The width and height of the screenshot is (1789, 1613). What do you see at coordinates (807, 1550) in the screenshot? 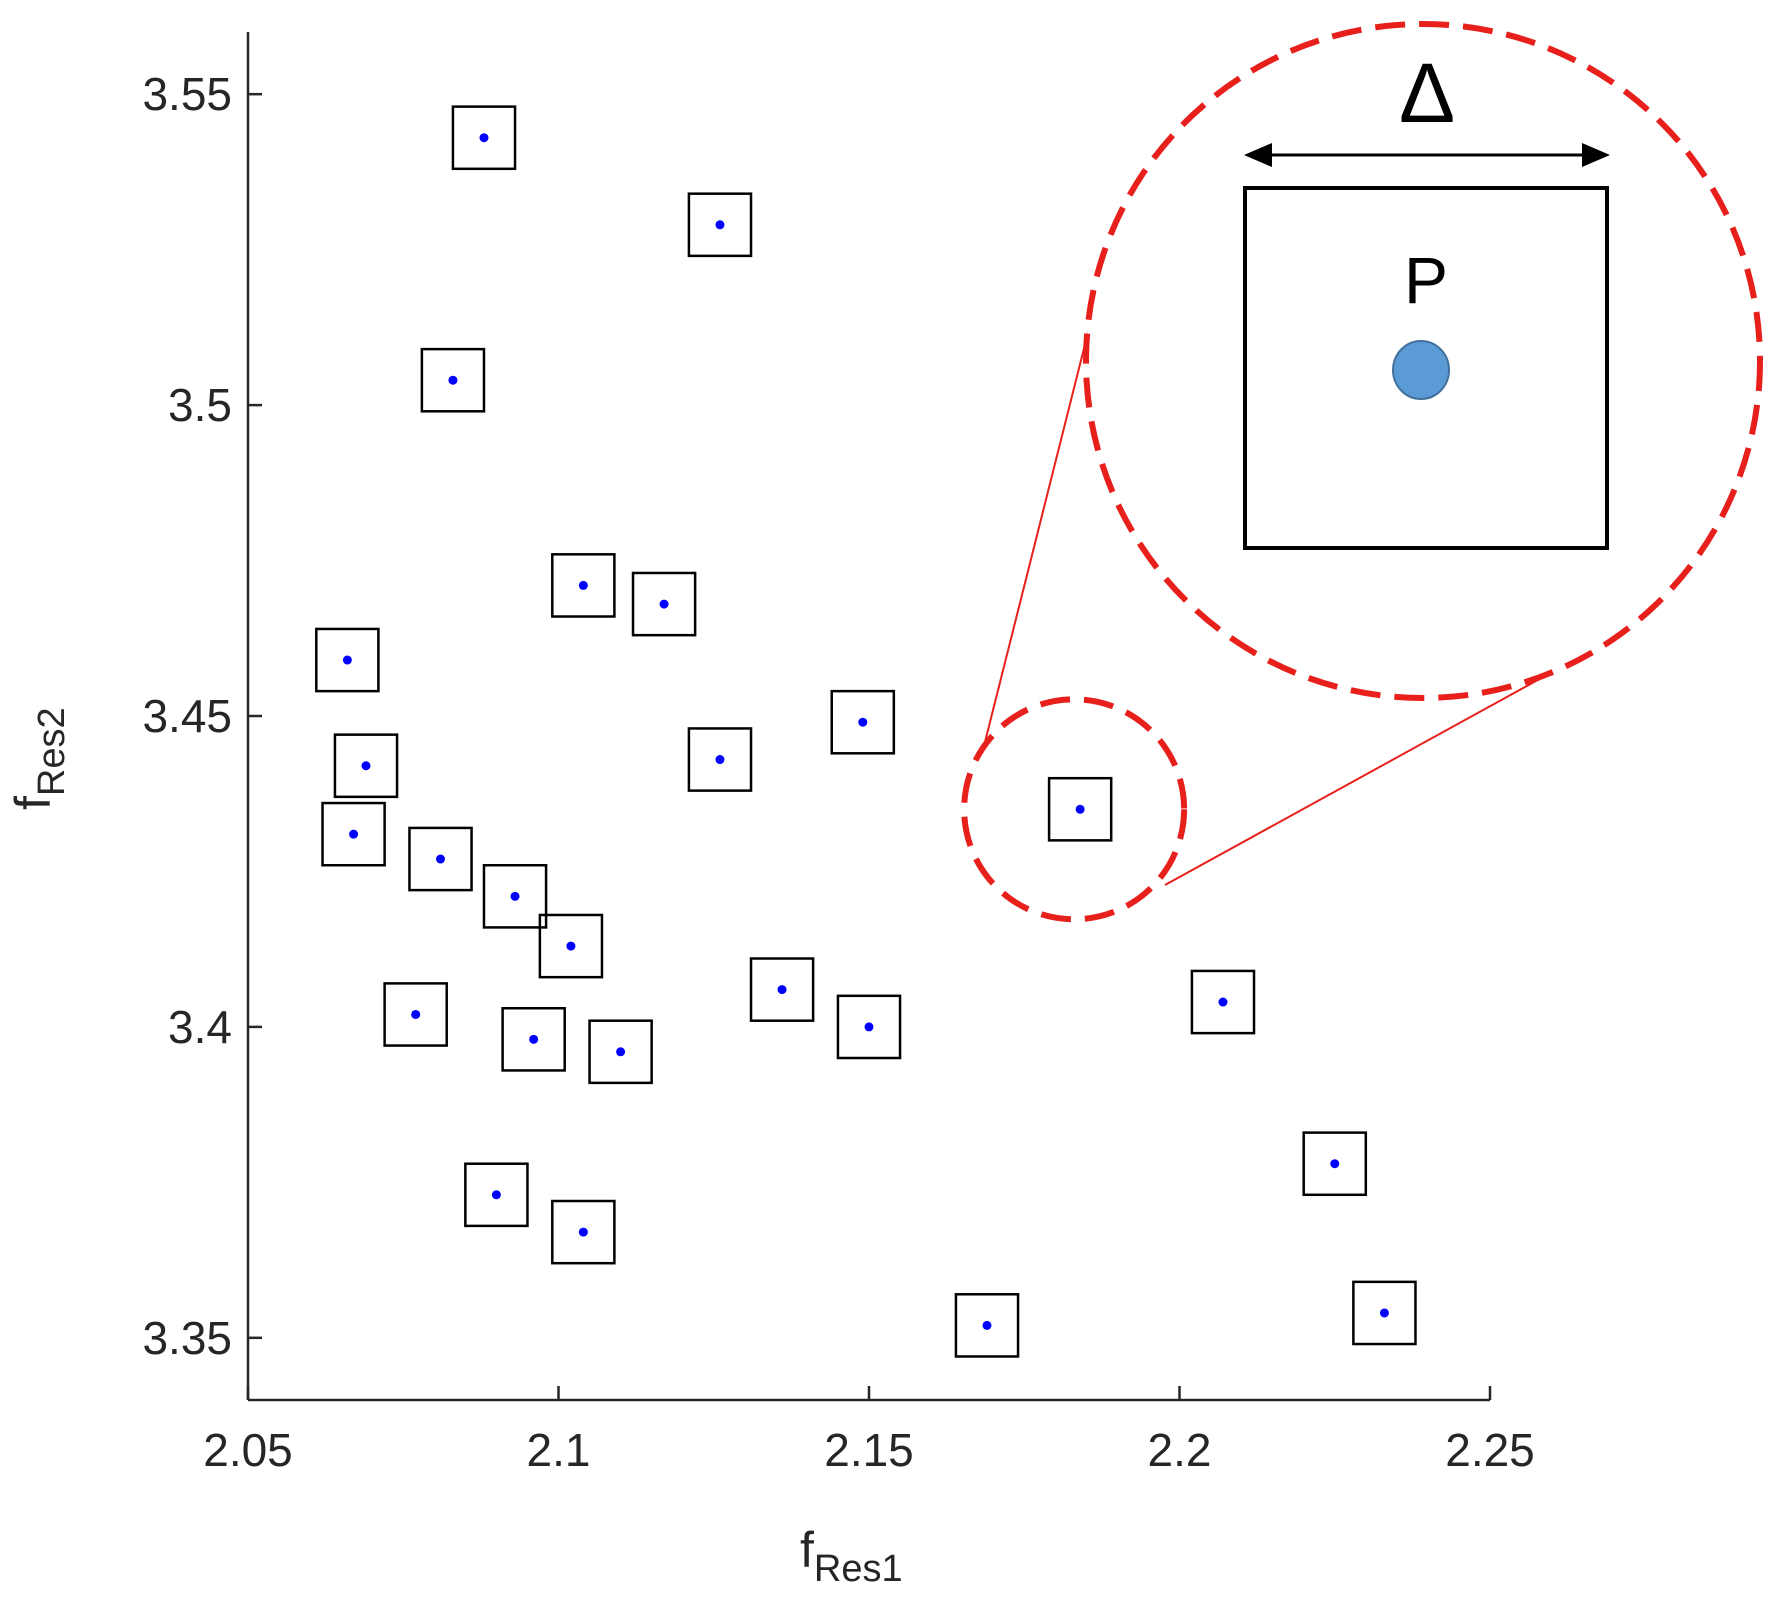
I see `x-axis-label-base: f` at bounding box center [807, 1550].